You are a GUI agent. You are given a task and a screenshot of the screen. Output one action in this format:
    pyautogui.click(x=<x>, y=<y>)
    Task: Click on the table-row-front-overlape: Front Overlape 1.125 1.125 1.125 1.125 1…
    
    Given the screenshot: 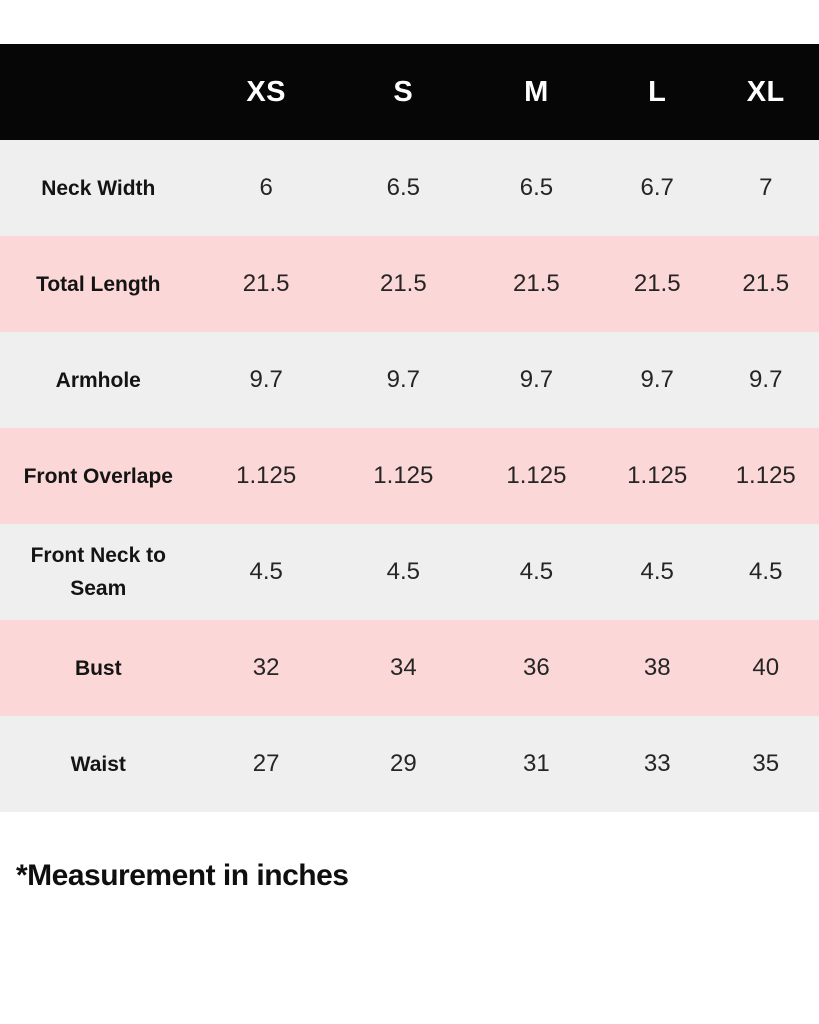 What is the action you would take?
    pyautogui.click(x=409, y=476)
    